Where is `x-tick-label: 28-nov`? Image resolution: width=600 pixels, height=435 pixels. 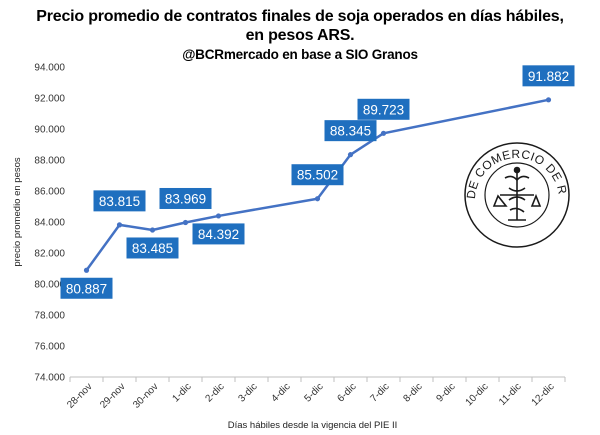
x-tick-label: 28-nov is located at coordinates (79, 395).